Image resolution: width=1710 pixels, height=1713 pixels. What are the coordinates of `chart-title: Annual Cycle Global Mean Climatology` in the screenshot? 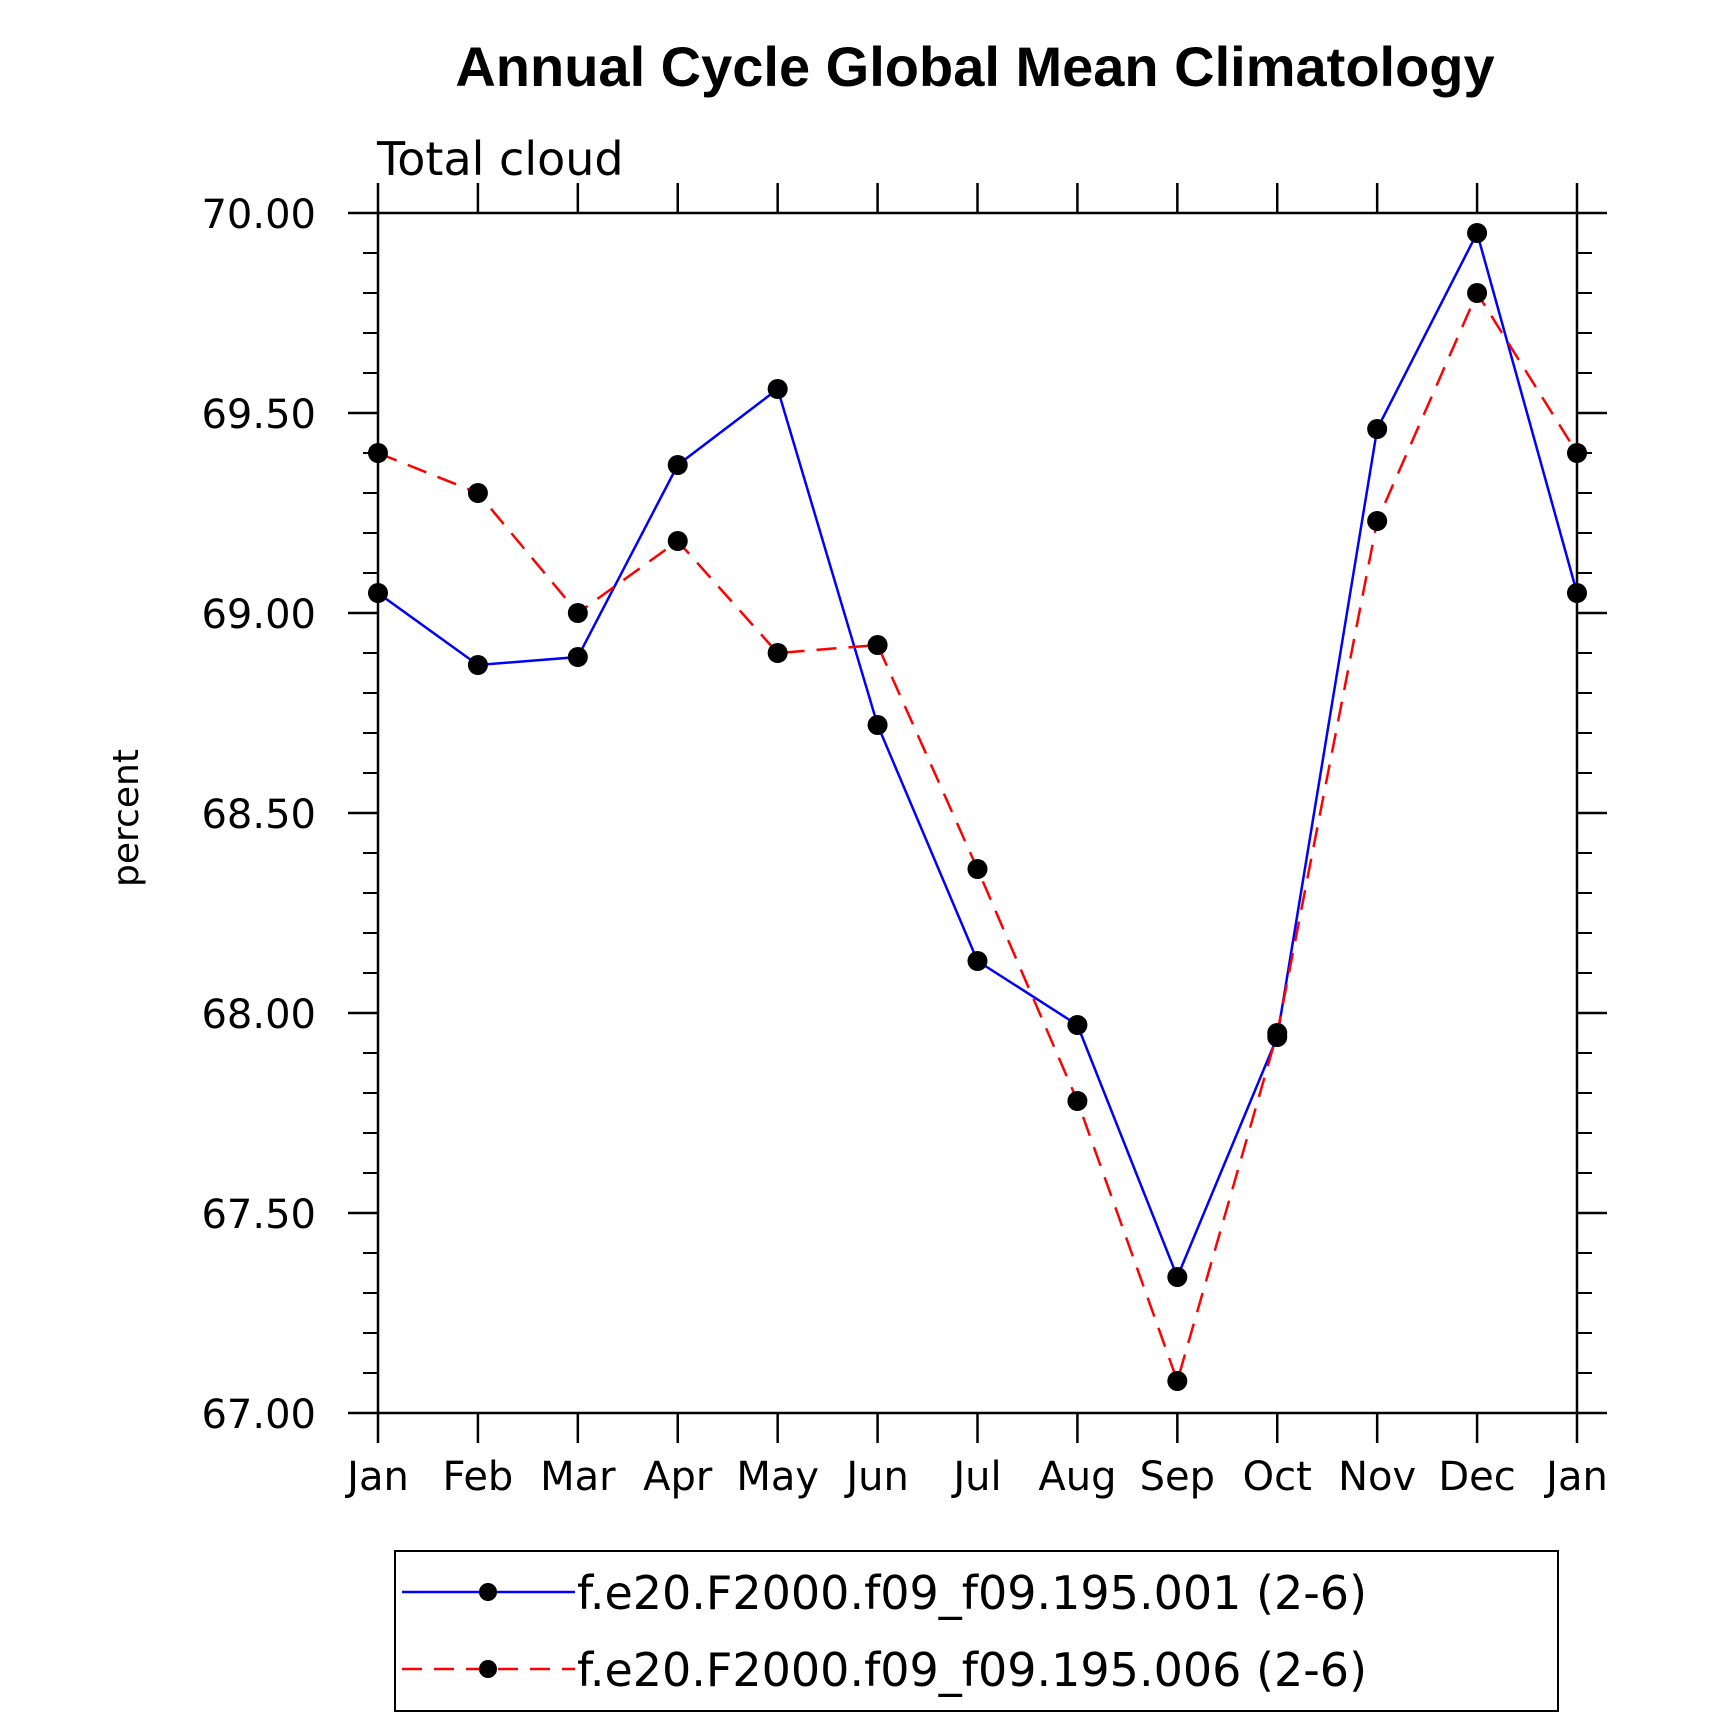 It's located at (974, 66).